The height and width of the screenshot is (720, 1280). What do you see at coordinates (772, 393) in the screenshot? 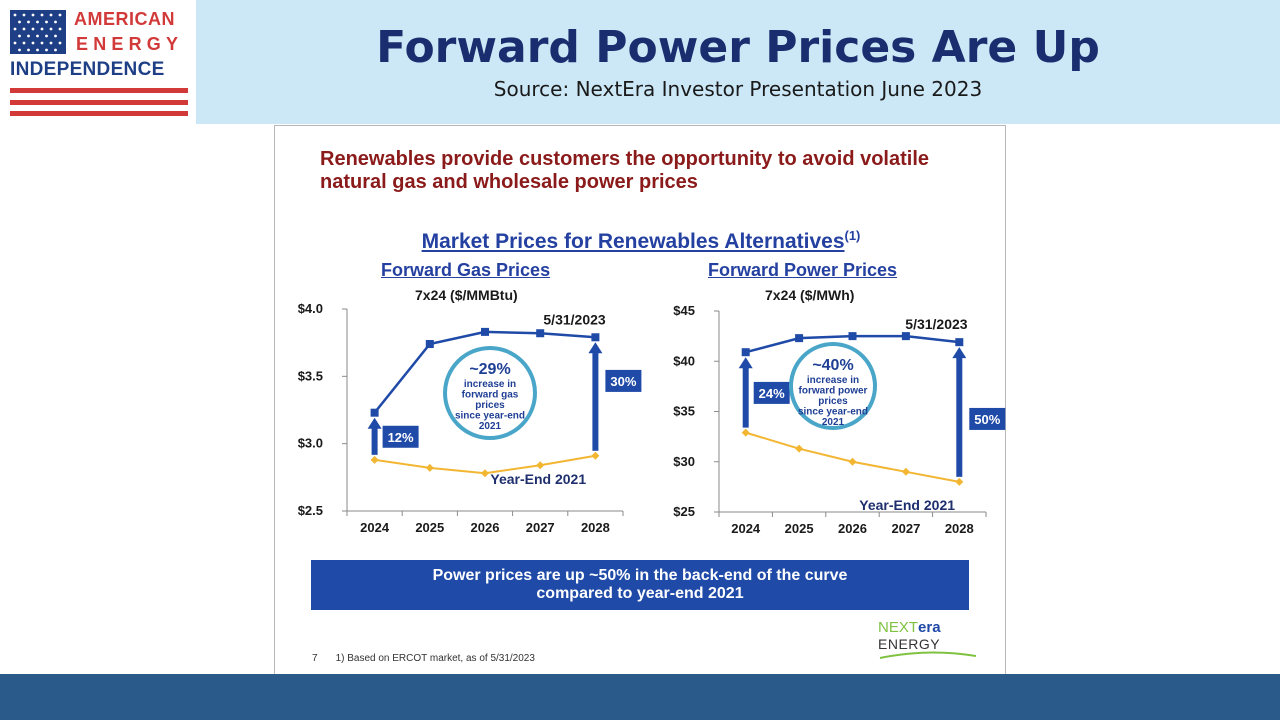
I see `change-label-first: 24%` at bounding box center [772, 393].